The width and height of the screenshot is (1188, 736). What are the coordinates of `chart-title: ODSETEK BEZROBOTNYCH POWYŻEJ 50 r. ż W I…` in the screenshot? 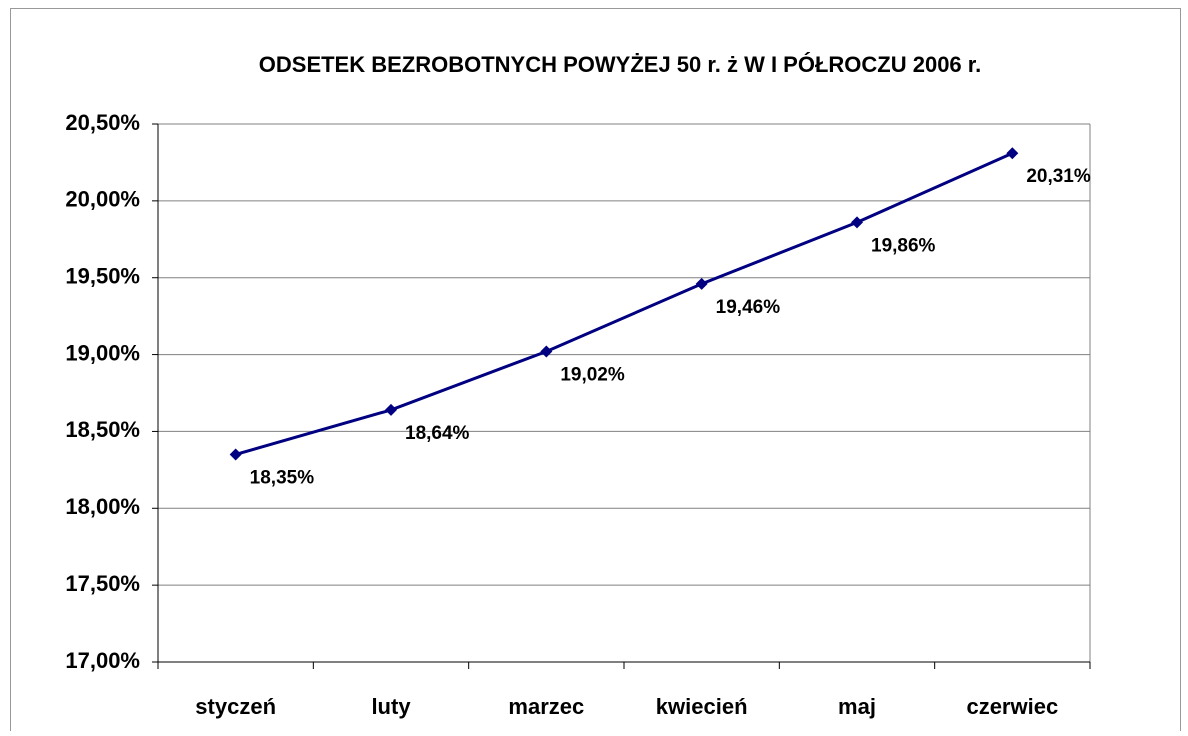 It's located at (620, 64).